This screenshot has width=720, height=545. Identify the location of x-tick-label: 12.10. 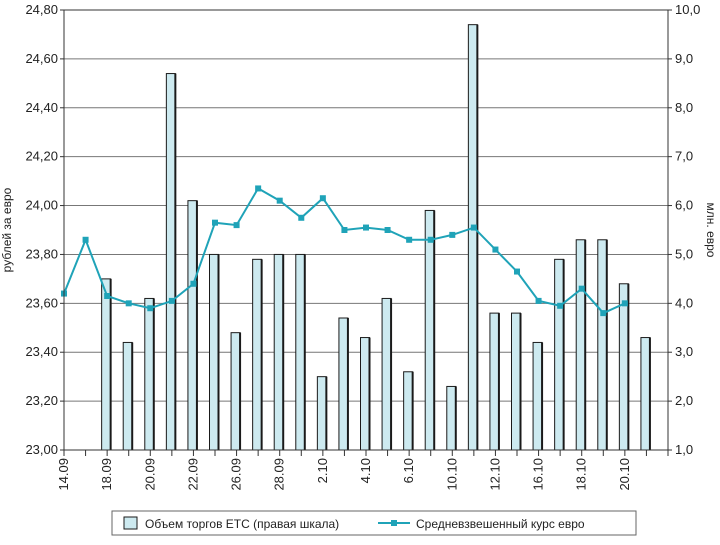
(494, 474).